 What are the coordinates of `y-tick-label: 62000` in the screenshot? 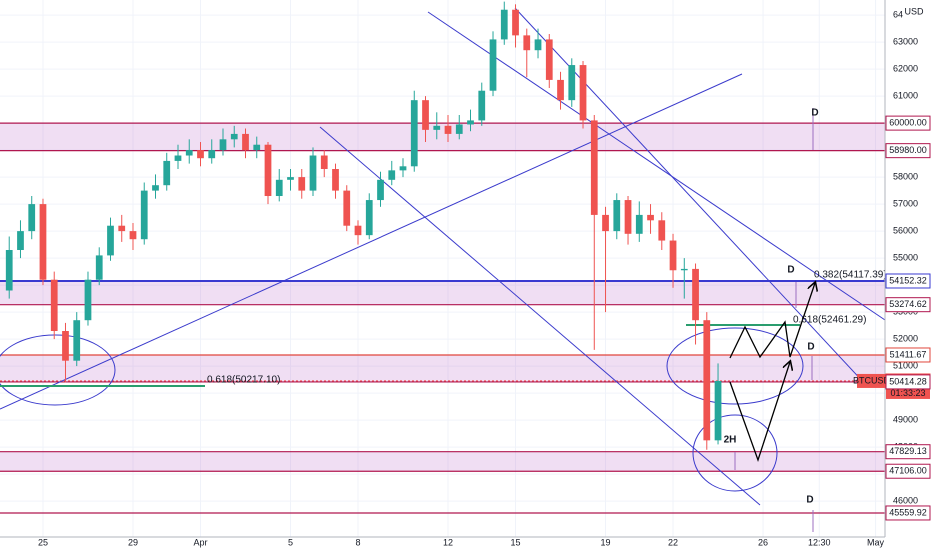 It's located at (905, 68).